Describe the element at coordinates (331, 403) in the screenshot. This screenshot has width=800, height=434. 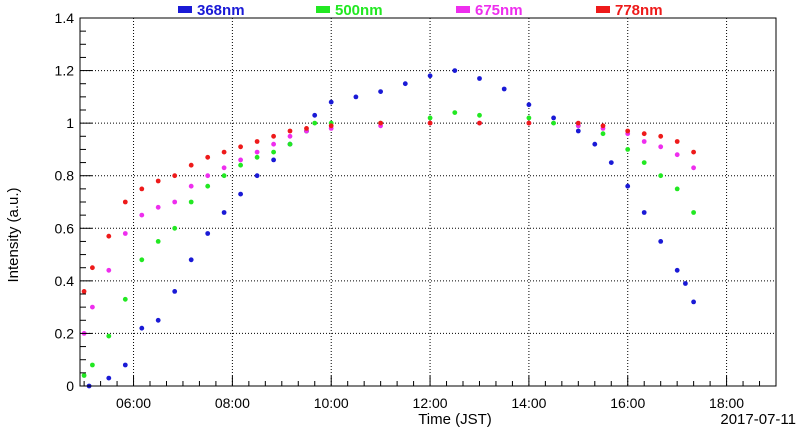
I see `x-tick-label: 10:00` at that location.